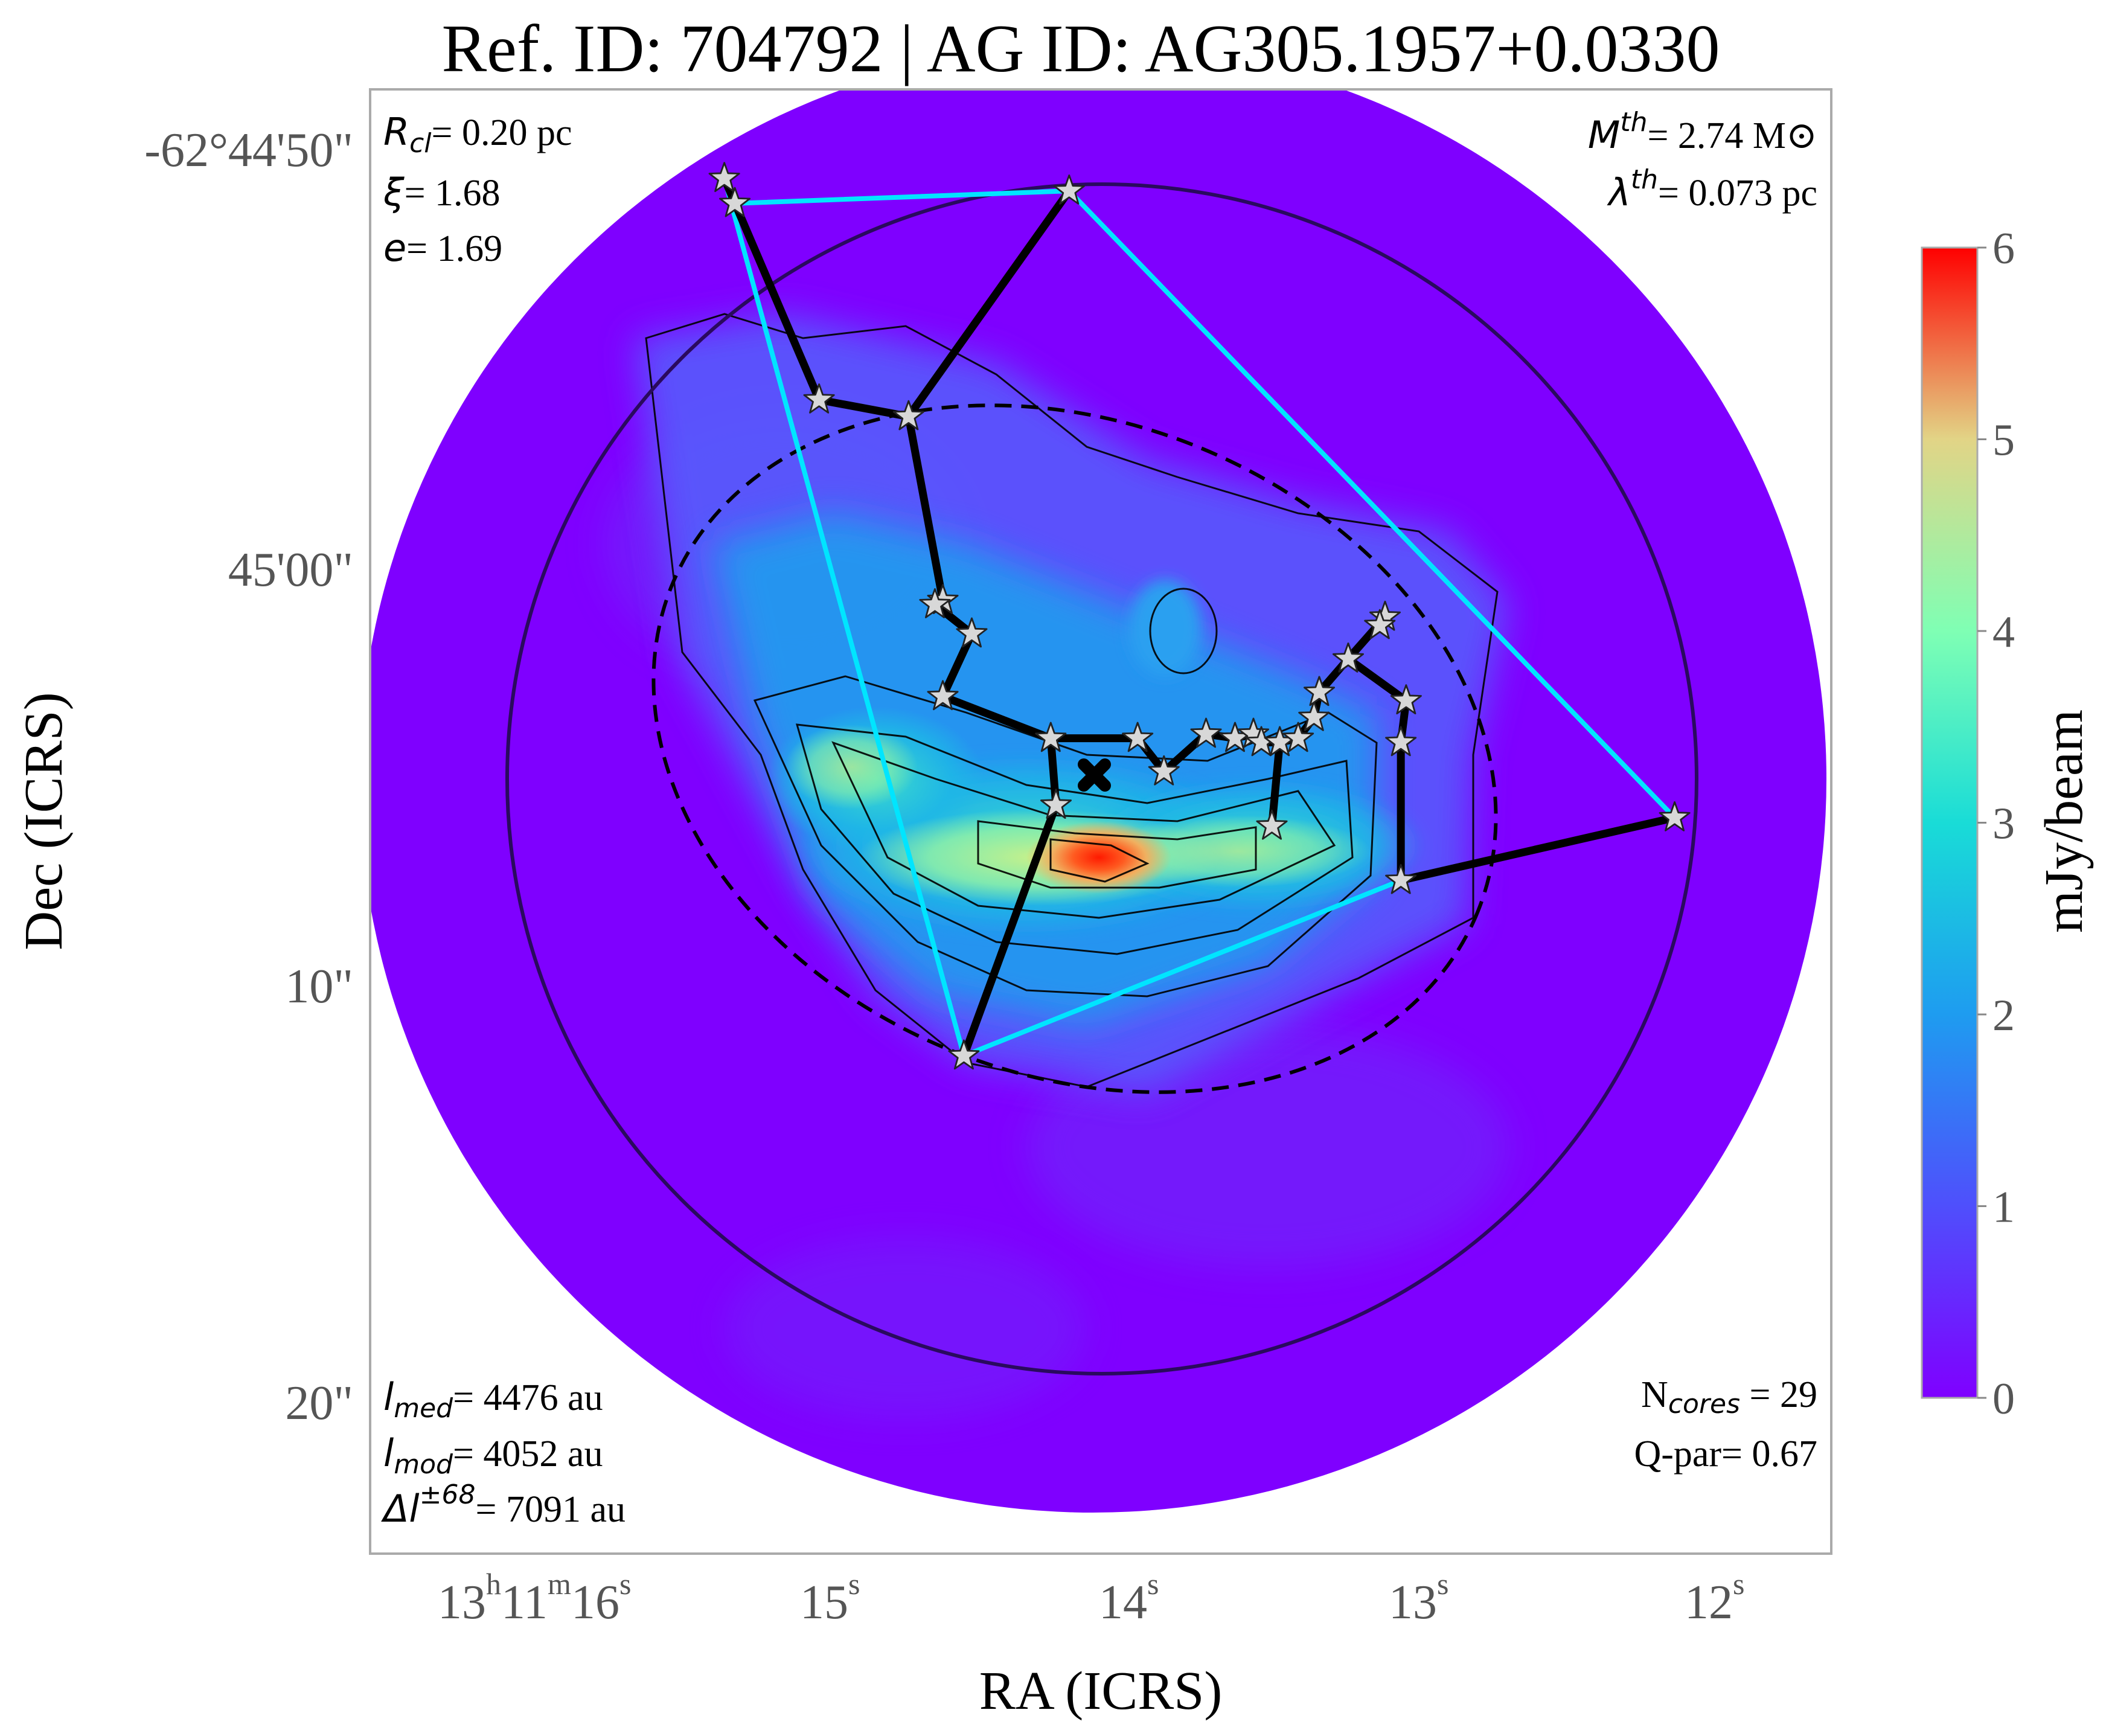 The height and width of the screenshot is (1736, 2109). What do you see at coordinates (2003, 632) in the screenshot?
I see `colorbar-tick-label: 4` at bounding box center [2003, 632].